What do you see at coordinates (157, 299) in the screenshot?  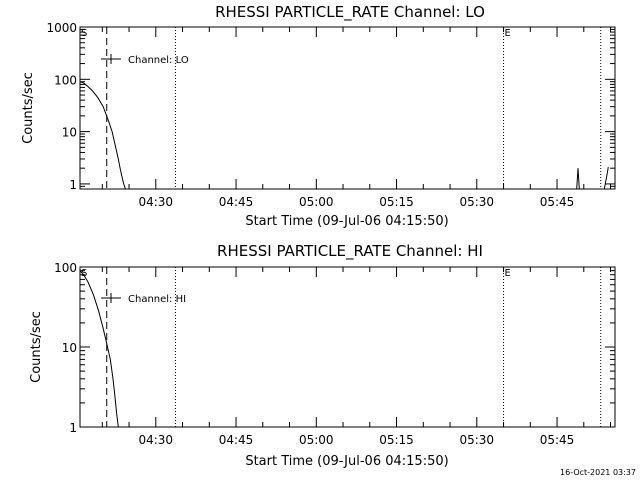 I see `legend-label: Channel: HI` at bounding box center [157, 299].